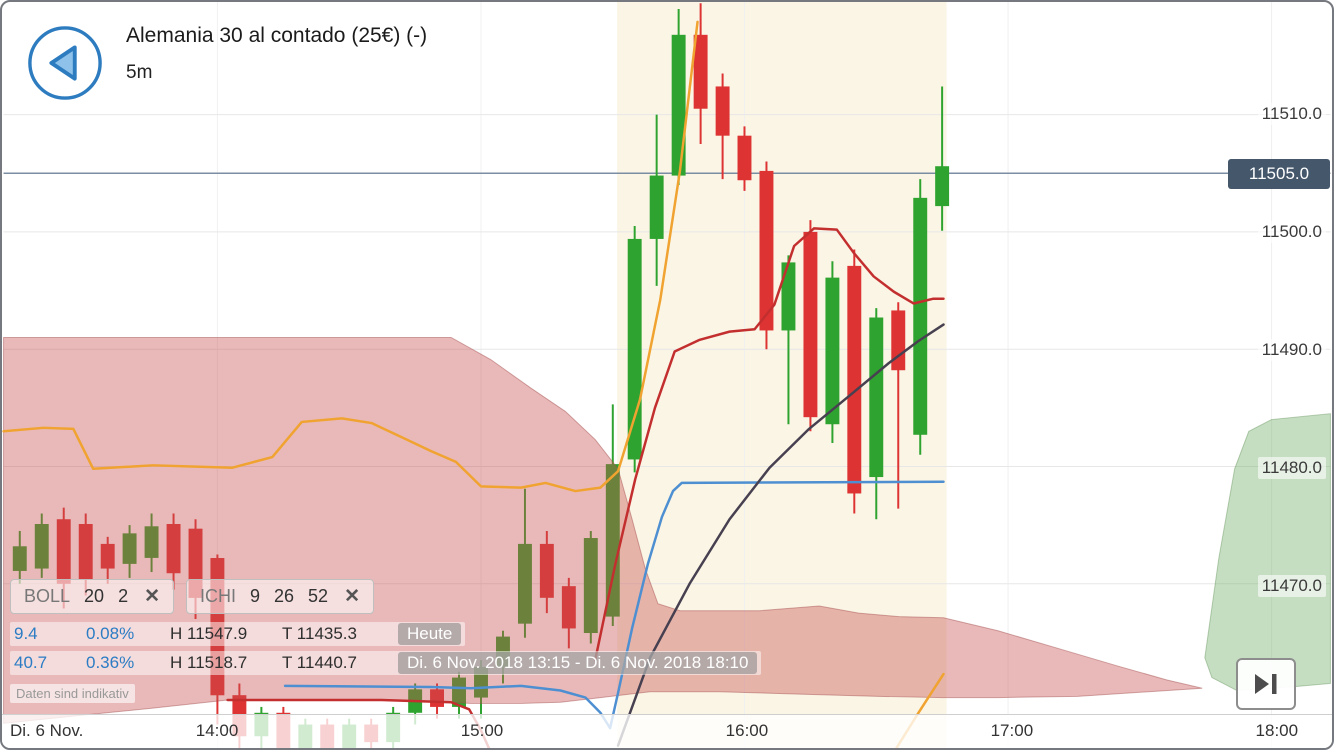 The image size is (1334, 750). I want to click on time-tick-label: 14:00, so click(217, 730).